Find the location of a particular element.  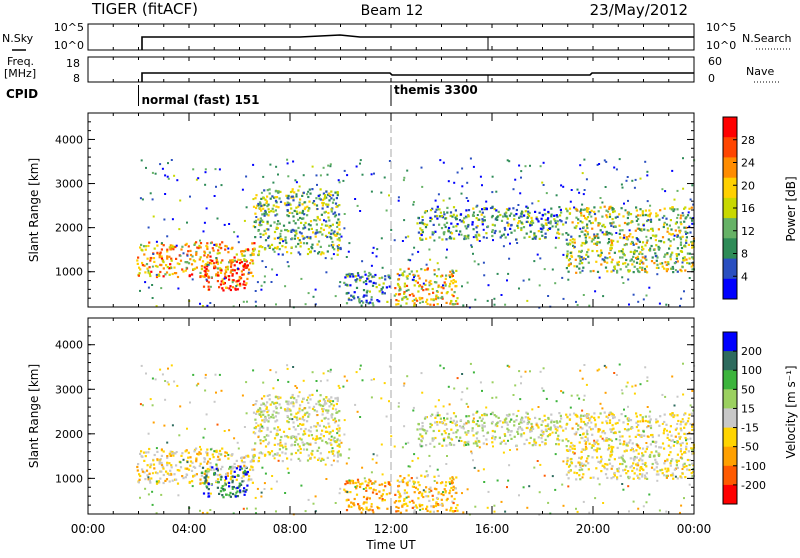

freq-label-2: [MHz] is located at coordinates (20, 73).